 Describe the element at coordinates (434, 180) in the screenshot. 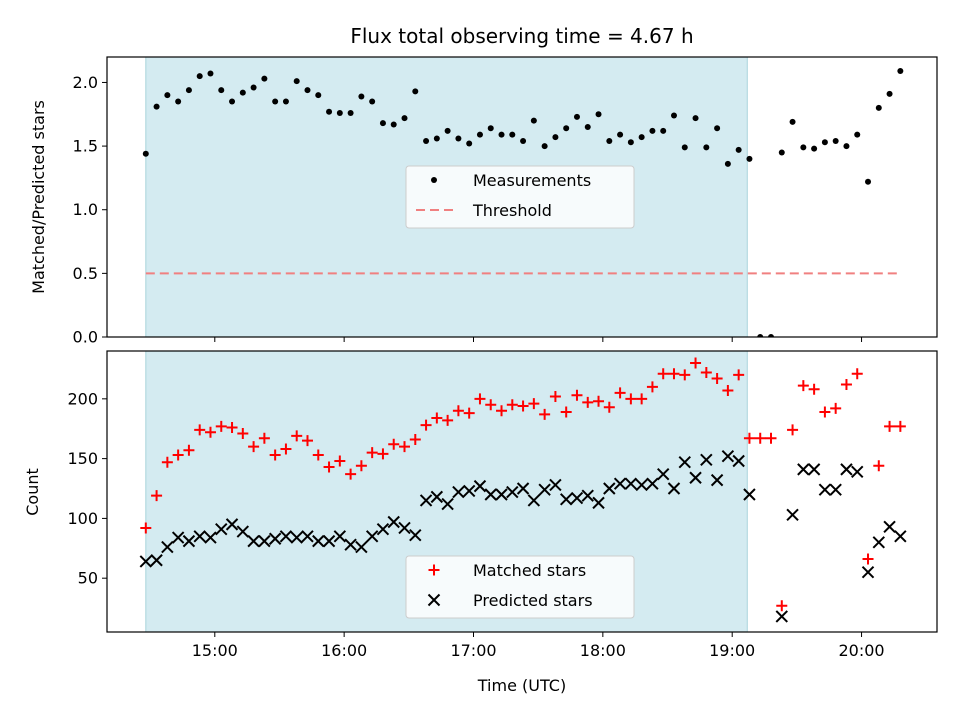

I see `legend-marker-dot` at that location.